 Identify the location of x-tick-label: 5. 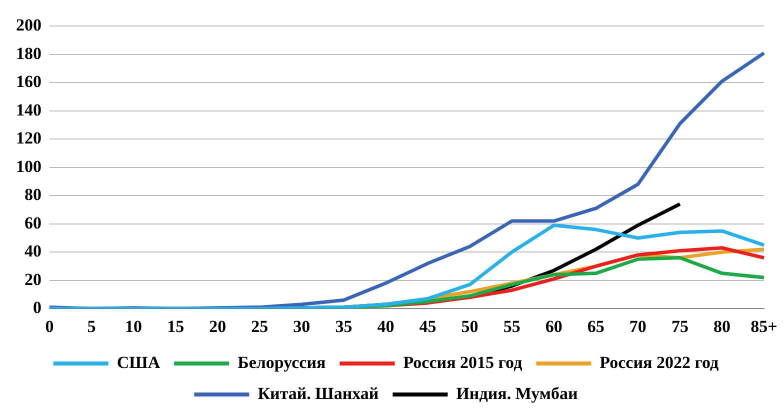
(91, 326).